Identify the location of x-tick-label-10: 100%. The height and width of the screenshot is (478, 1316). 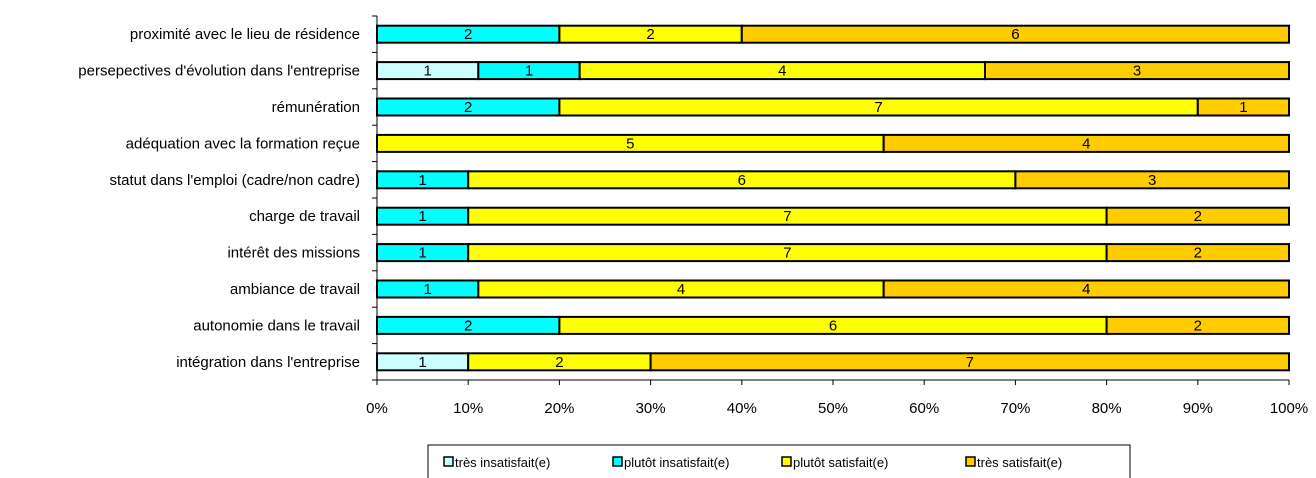
(1289, 408).